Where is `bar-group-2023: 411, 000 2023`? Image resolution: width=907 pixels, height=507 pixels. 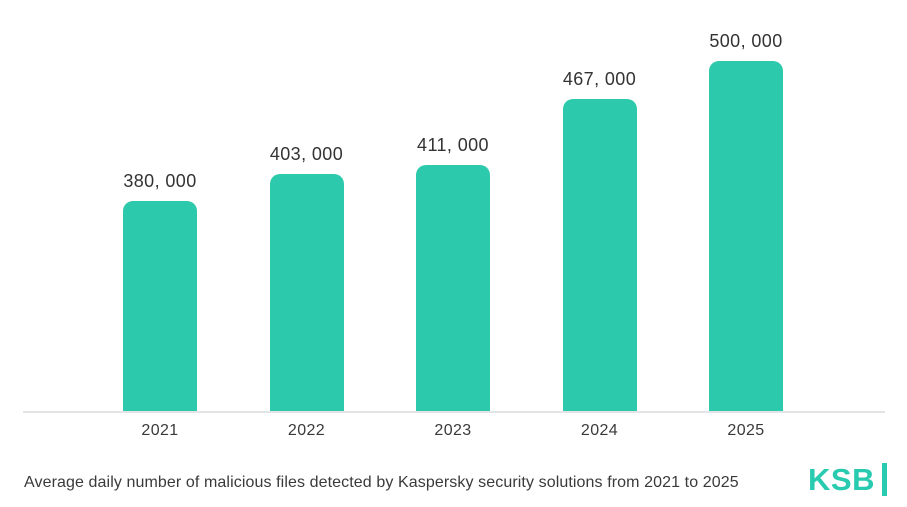 bar-group-2023: 411, 000 2023 is located at coordinates (453, 219).